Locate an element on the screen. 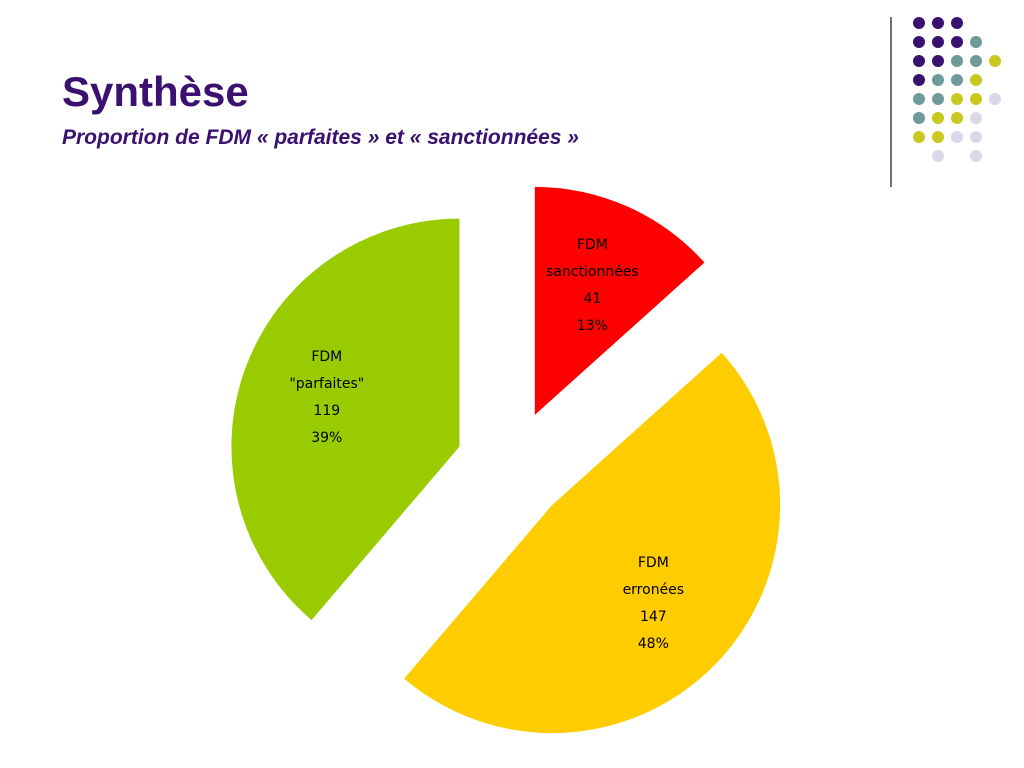 This screenshot has width=1024, height=768. slice-value: 41 is located at coordinates (592, 298).